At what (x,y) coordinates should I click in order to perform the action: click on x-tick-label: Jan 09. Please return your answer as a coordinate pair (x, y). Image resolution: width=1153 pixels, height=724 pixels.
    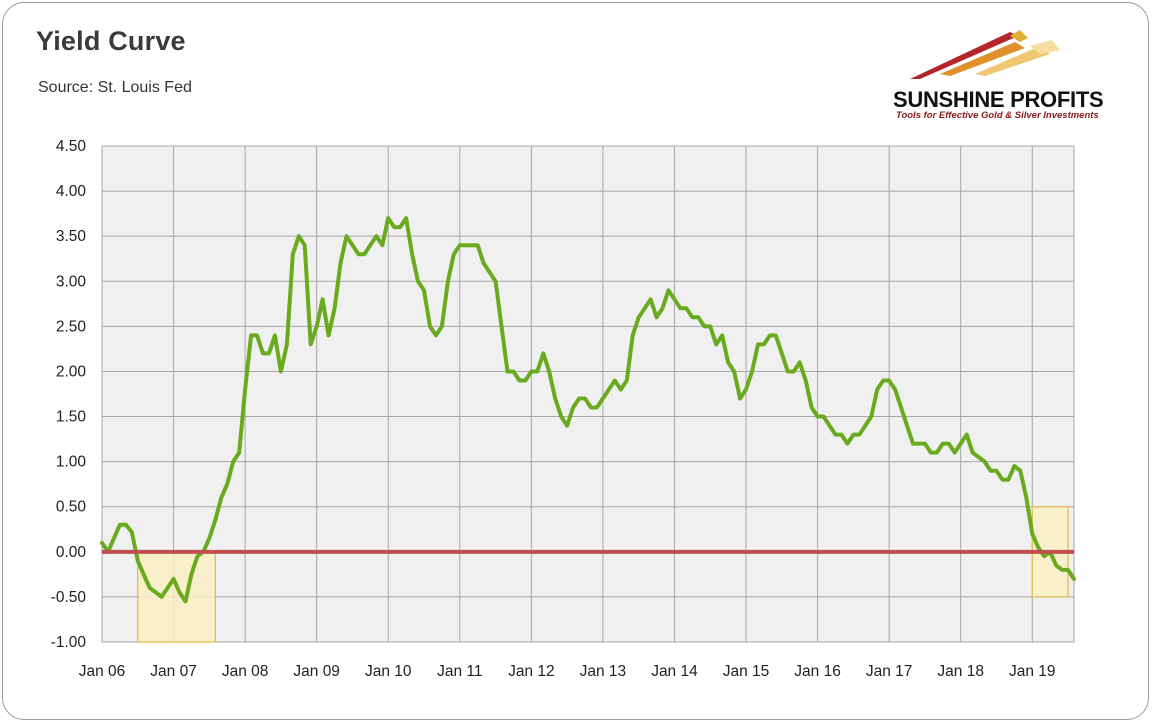
    Looking at the image, I should click on (316, 671).